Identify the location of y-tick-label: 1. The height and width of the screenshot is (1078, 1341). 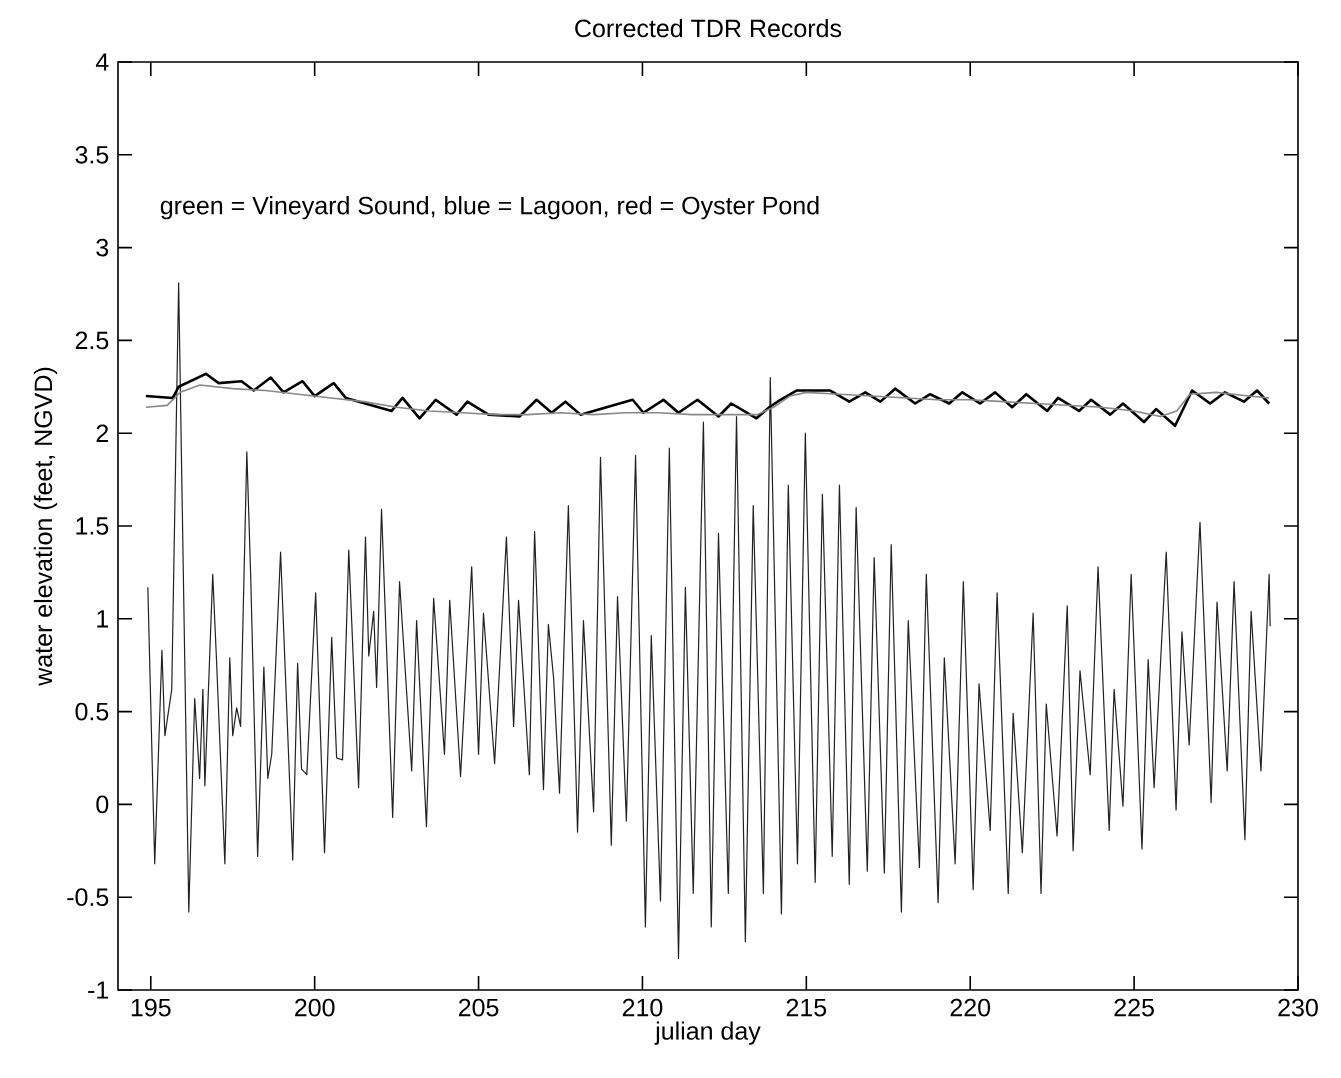
(103, 619).